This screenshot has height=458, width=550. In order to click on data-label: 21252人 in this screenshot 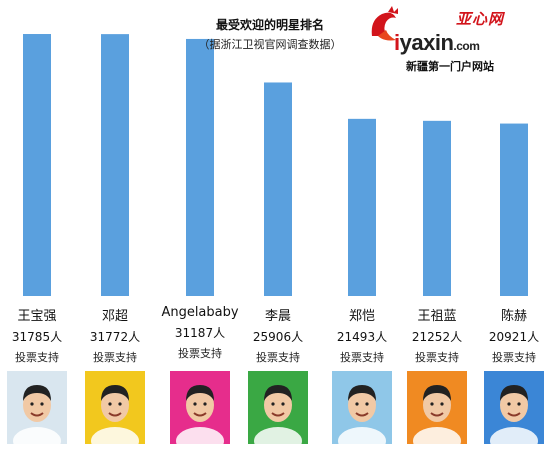, I will do `click(437, 337)`.